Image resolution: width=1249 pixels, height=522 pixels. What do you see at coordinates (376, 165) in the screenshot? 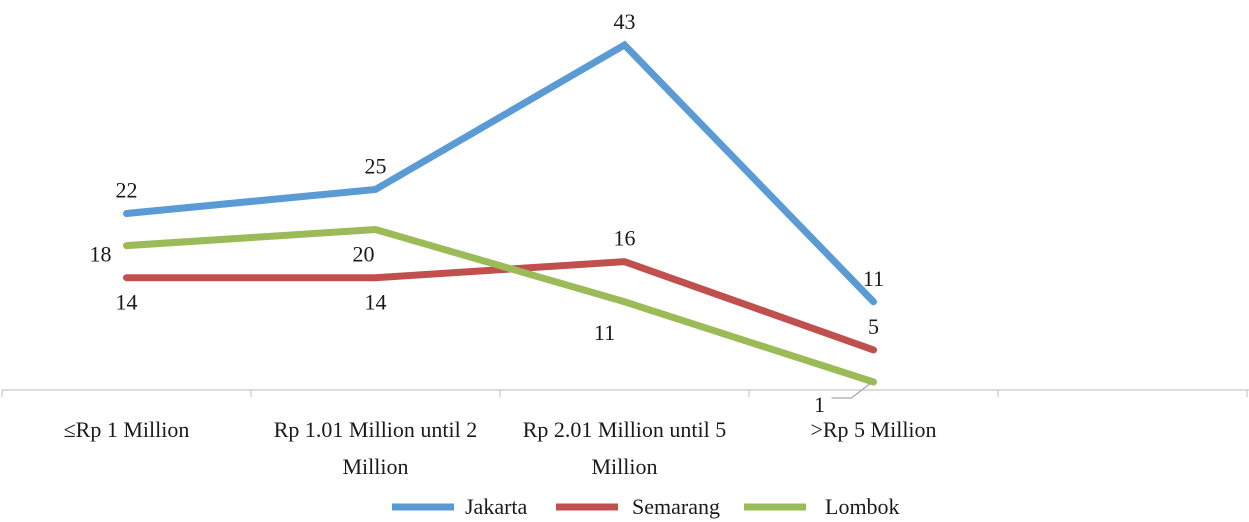
I see `data-label-jakarta: 25` at bounding box center [376, 165].